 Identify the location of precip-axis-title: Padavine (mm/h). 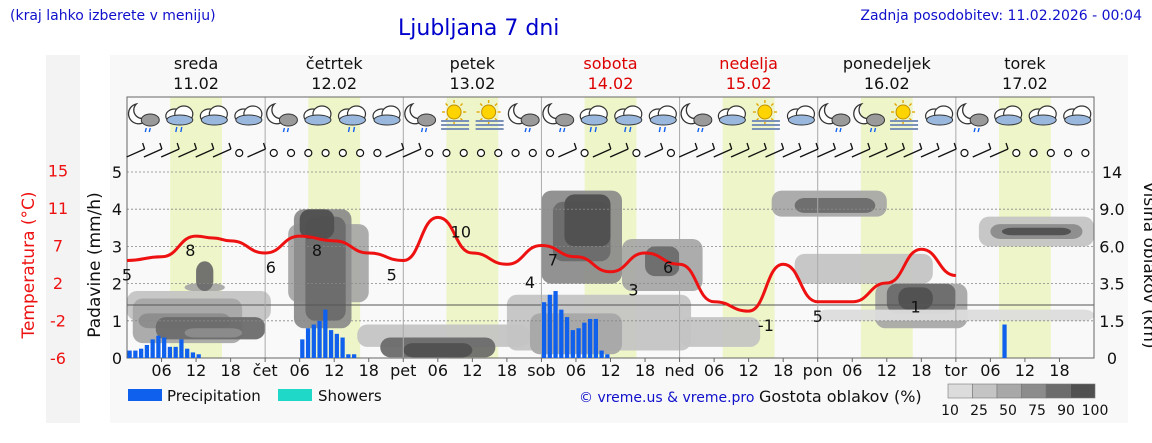
(95, 264).